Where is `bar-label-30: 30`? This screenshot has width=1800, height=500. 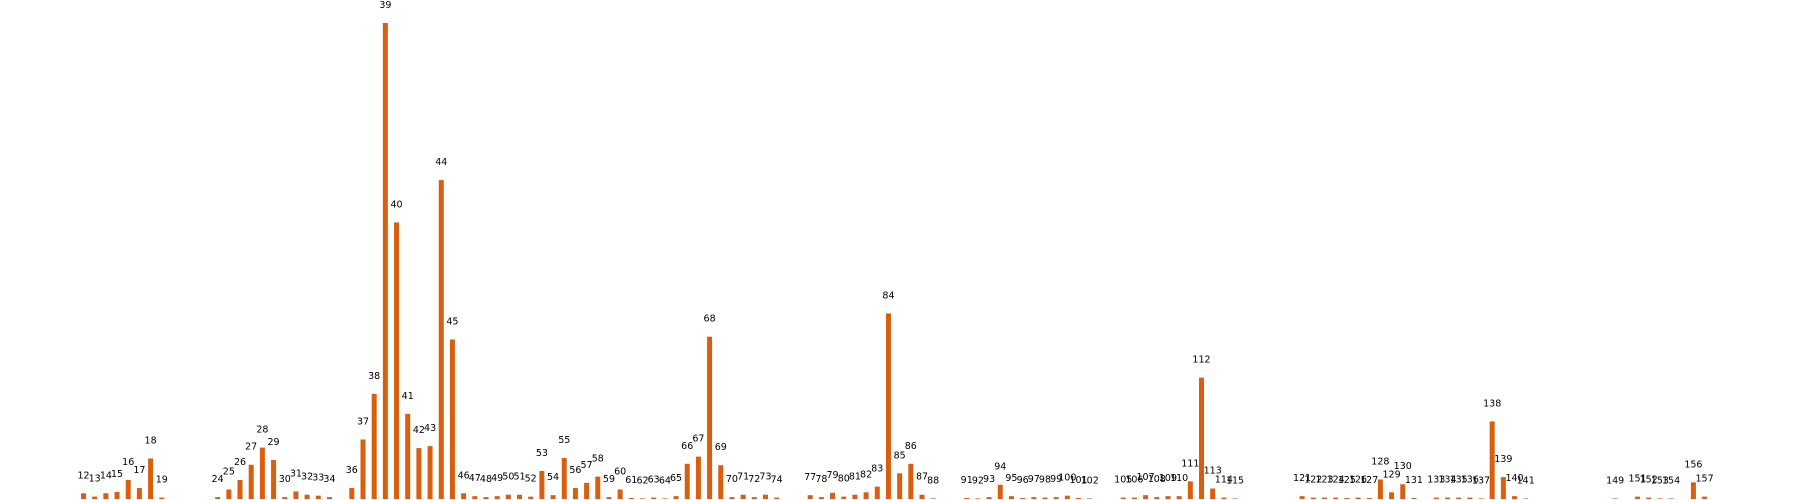 bar-label-30: 30 is located at coordinates (285, 479).